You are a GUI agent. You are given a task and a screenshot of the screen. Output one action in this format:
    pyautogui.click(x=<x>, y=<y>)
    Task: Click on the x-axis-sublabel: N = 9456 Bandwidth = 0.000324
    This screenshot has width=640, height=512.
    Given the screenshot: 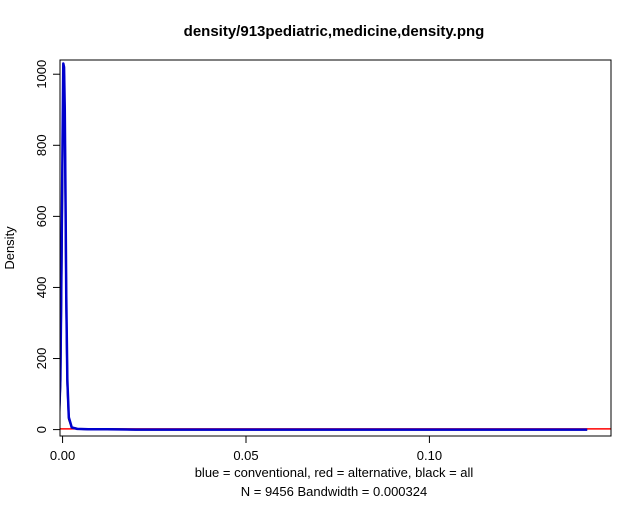 What is the action you would take?
    pyautogui.click(x=334, y=491)
    